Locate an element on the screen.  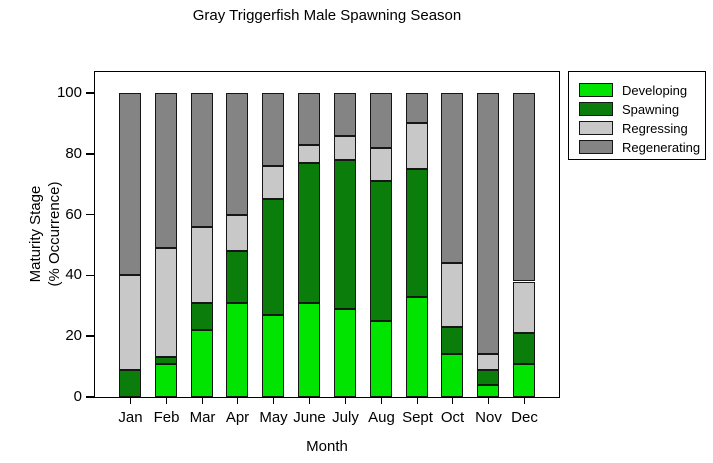
legend-swatch-spawning is located at coordinates (596, 109).